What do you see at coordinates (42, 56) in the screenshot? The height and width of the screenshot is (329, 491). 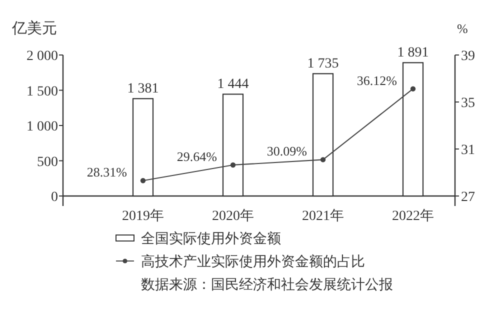 I see `ytick: 2 000` at bounding box center [42, 56].